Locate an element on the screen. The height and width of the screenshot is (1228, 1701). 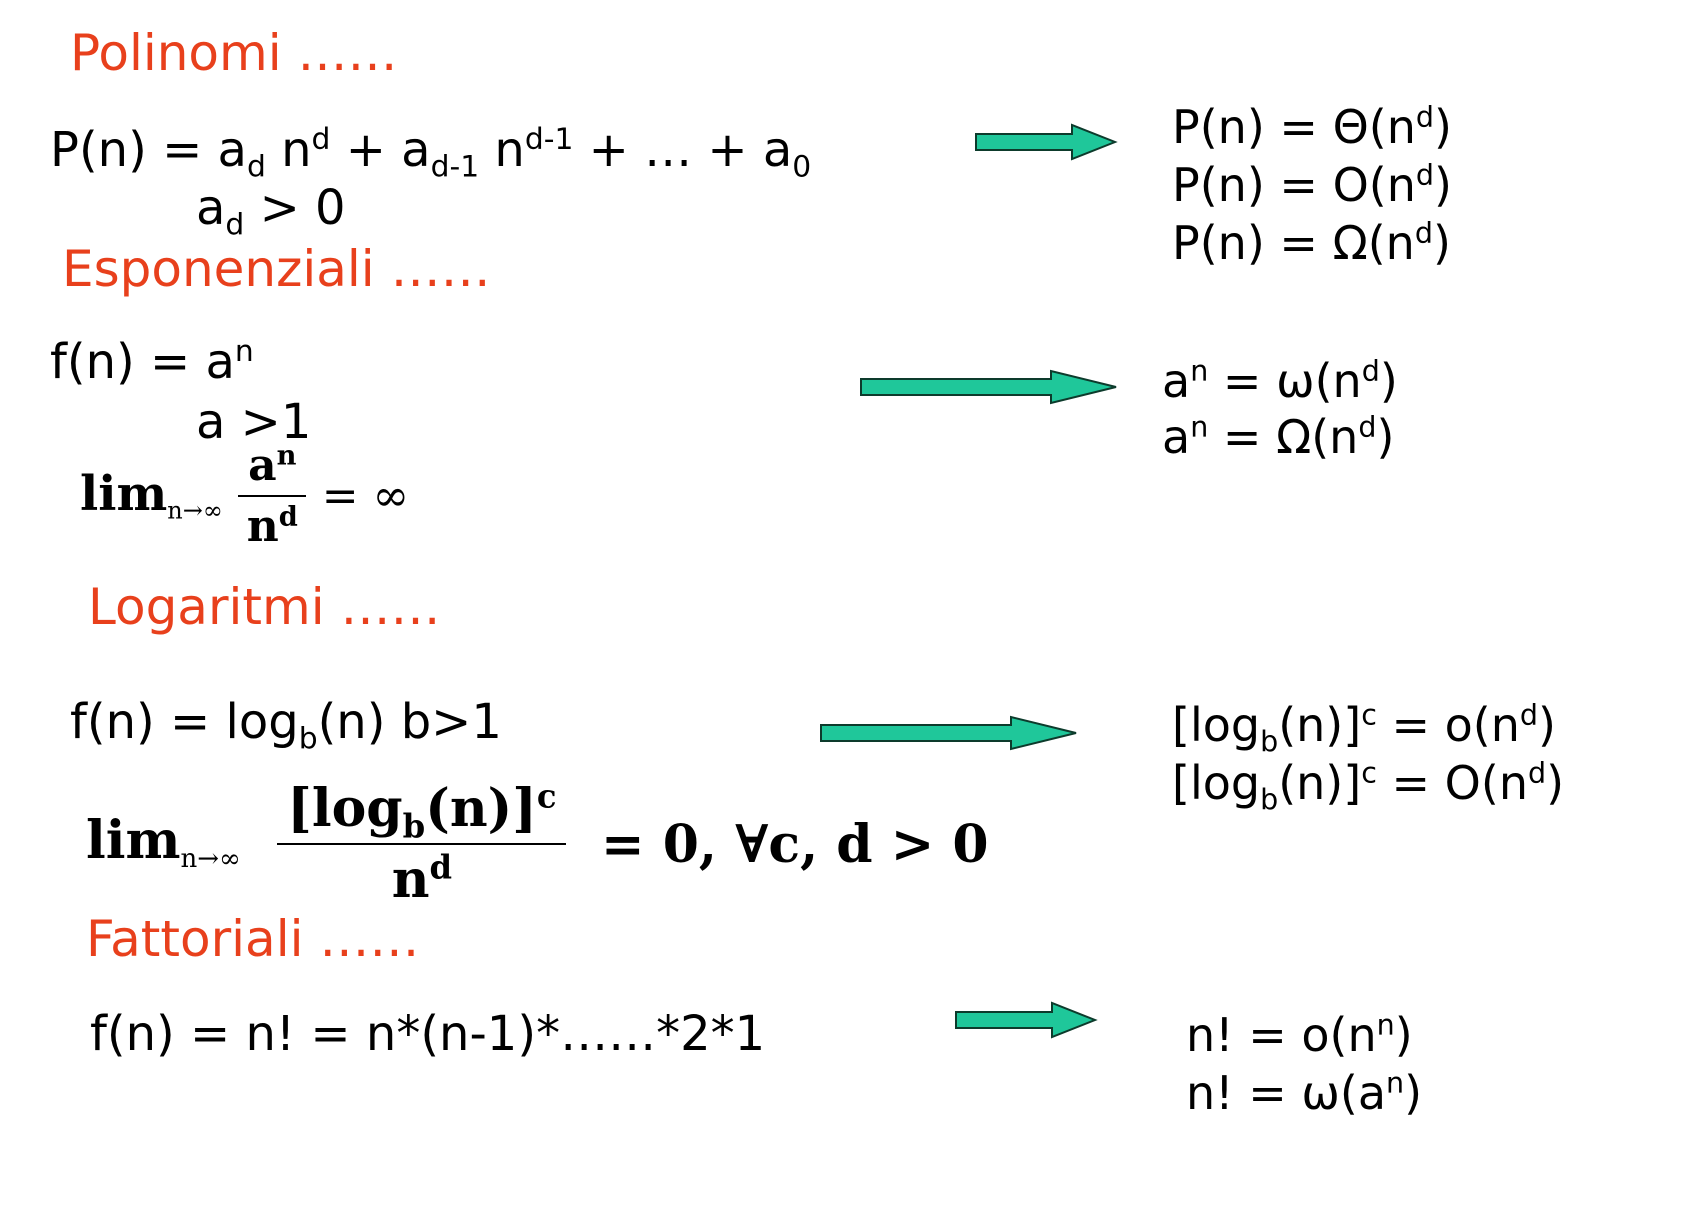
exponential-condition: a >1 is located at coordinates (254, 422).